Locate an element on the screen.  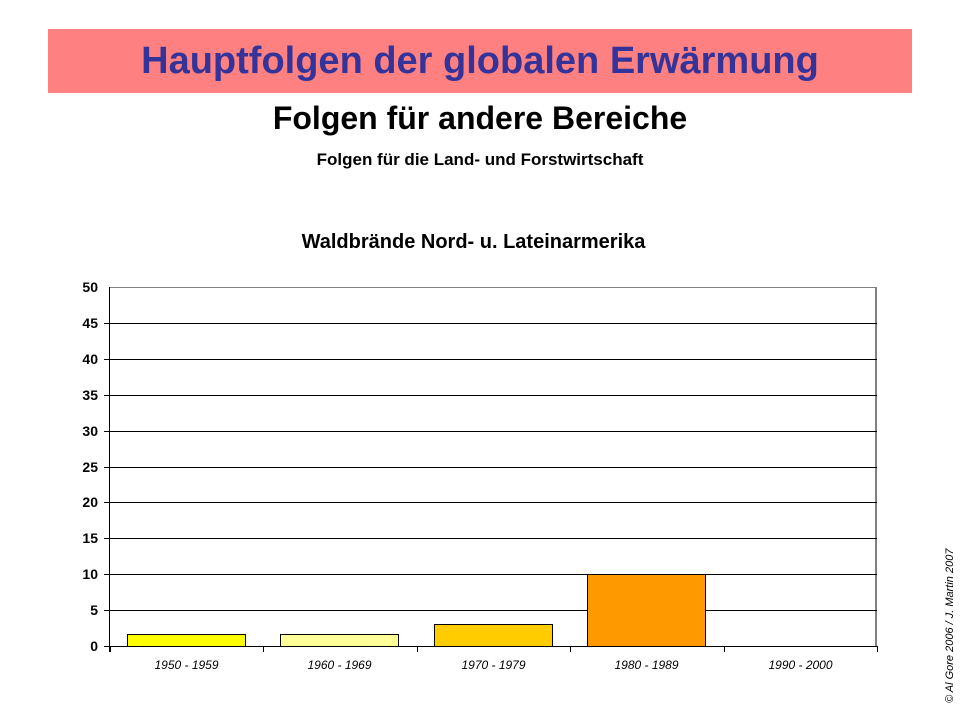
x-tick-label: 1970 - 1979 is located at coordinates (493, 665).